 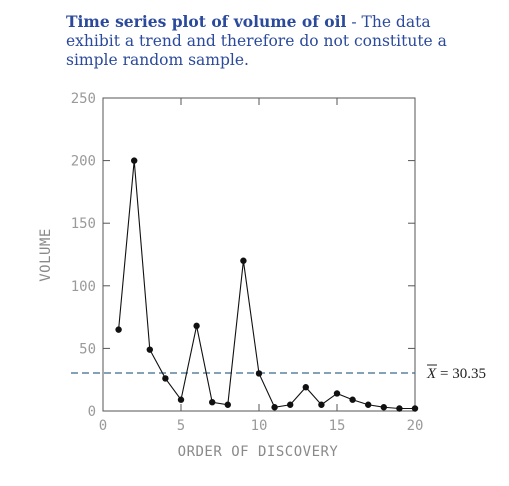 I want to click on y-tick-label: 250, so click(x=83, y=99).